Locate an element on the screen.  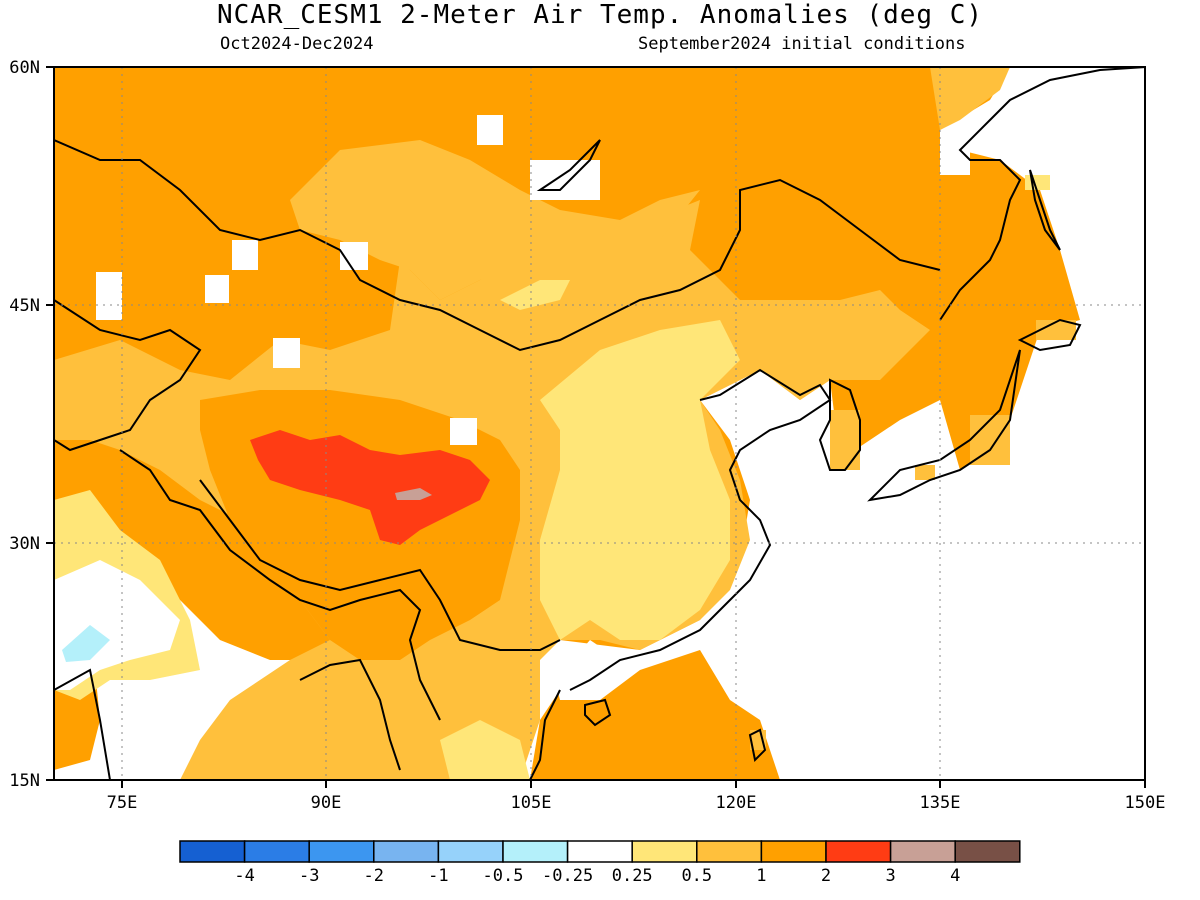
lon-label-105e: 105E is located at coordinates (531, 803).